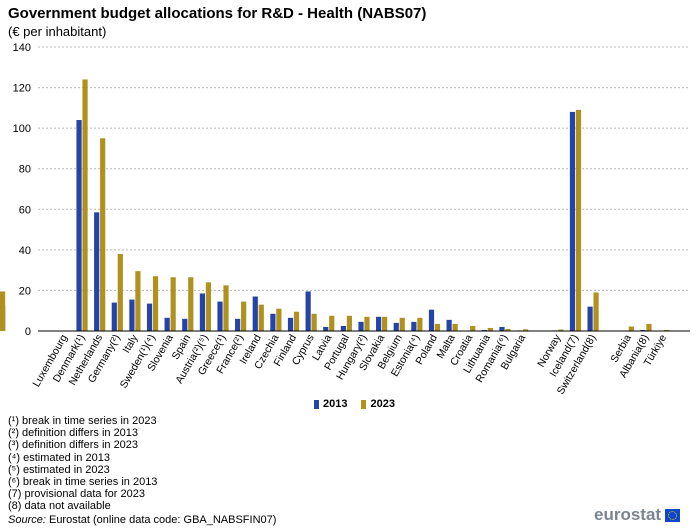 The width and height of the screenshot is (700, 531). What do you see at coordinates (73, 433) in the screenshot?
I see `footnote: (²) definition differs in 2013` at bounding box center [73, 433].